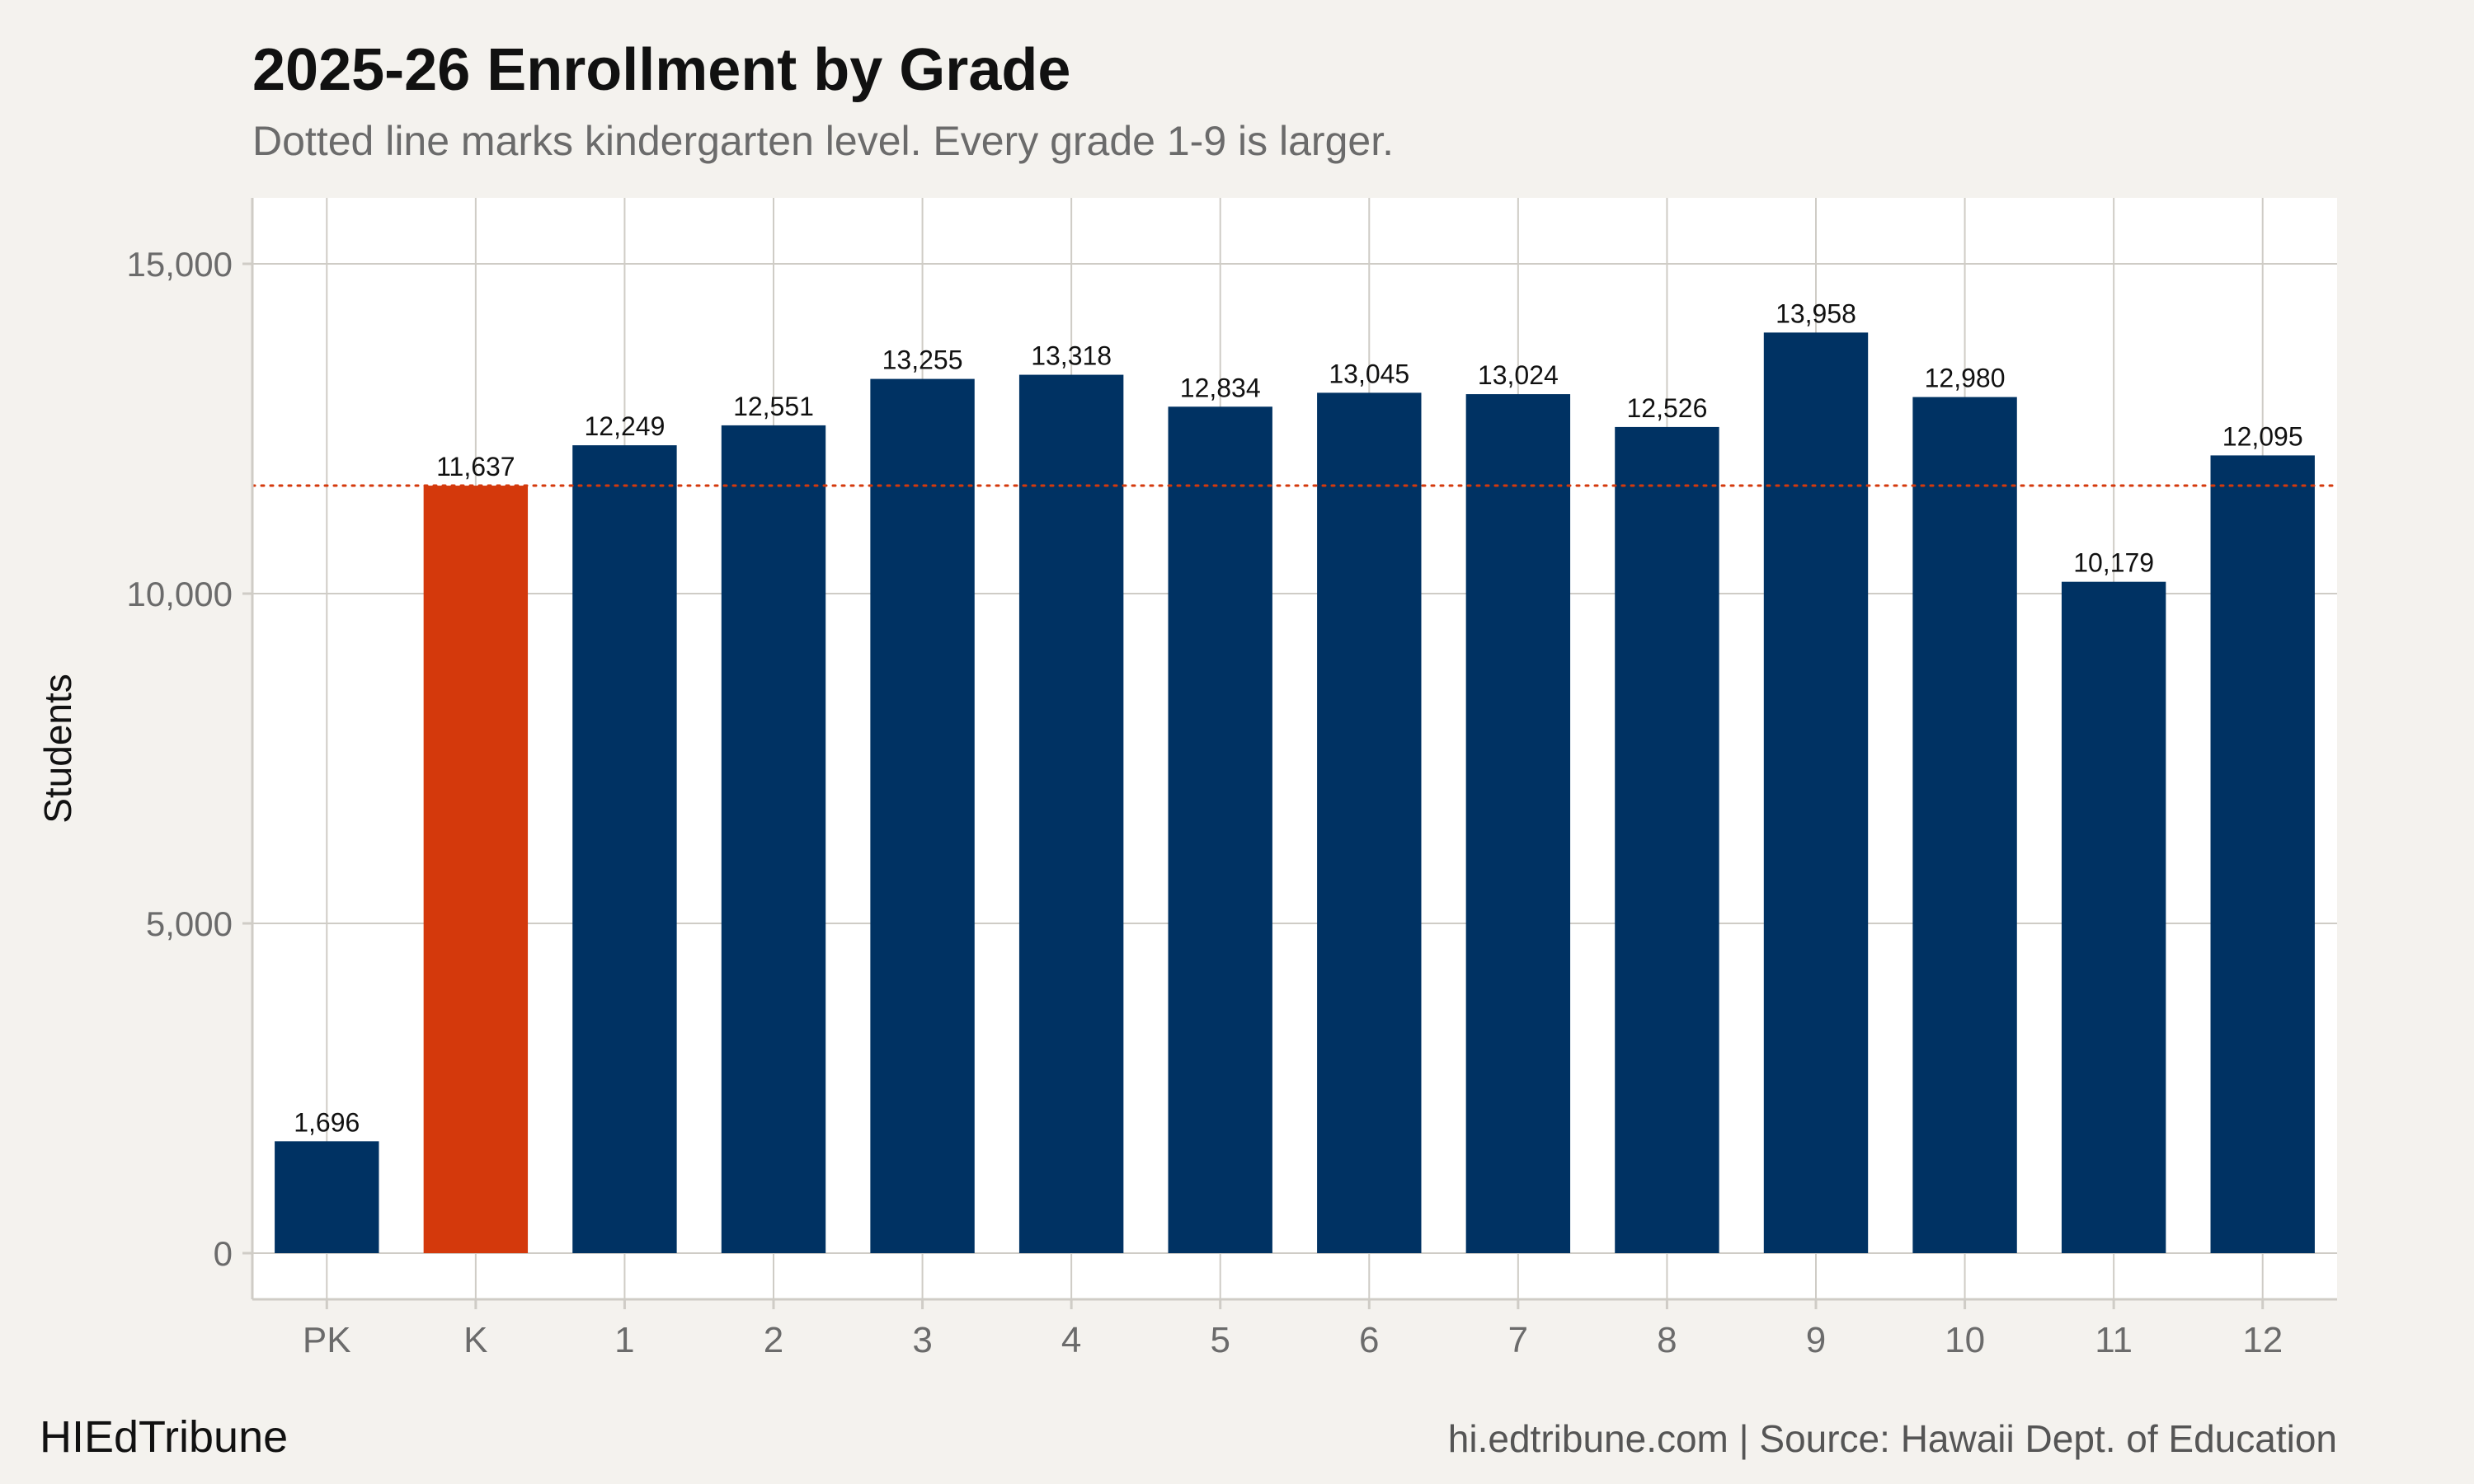 The image size is (2474, 1484). I want to click on y-axis-label: Students, so click(57, 749).